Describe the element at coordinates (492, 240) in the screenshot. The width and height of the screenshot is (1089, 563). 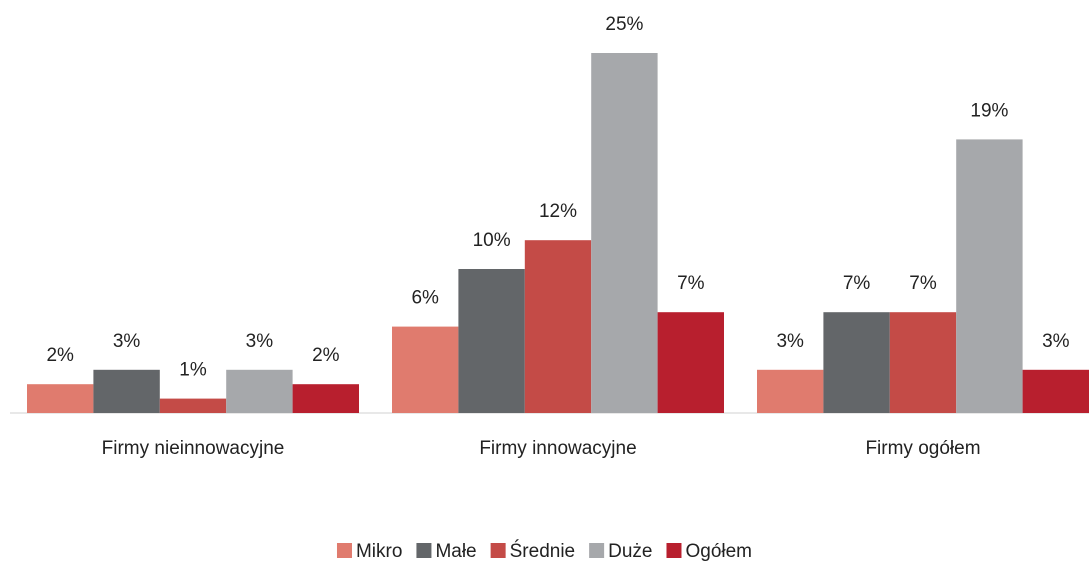
I see `data-label: 10%` at that location.